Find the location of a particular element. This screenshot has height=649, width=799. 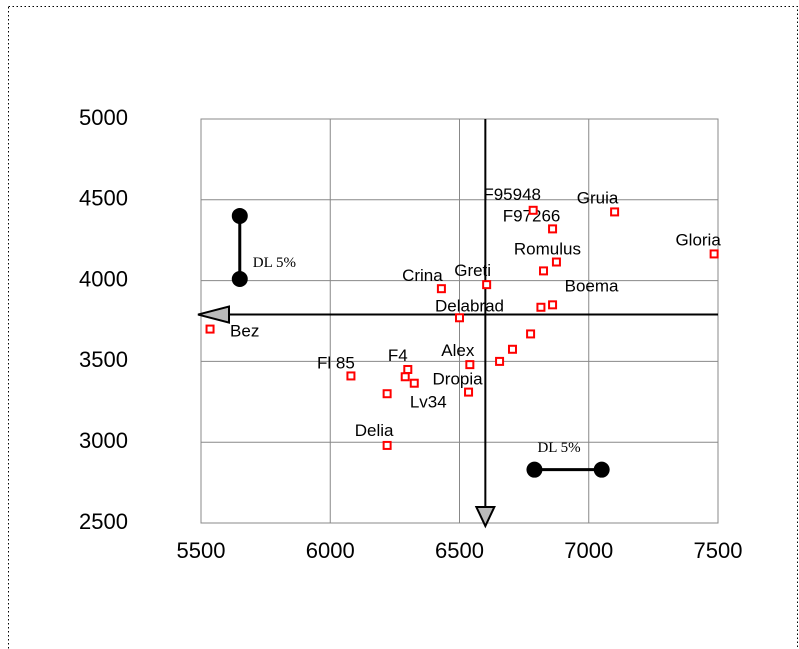

point-label: Greti is located at coordinates (472, 270).